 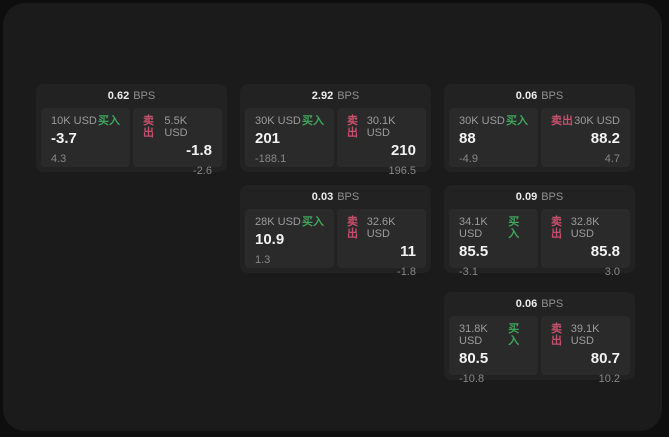 I want to click on buy-panel: 28K USD 买入 10.9 1.3, so click(x=289, y=238).